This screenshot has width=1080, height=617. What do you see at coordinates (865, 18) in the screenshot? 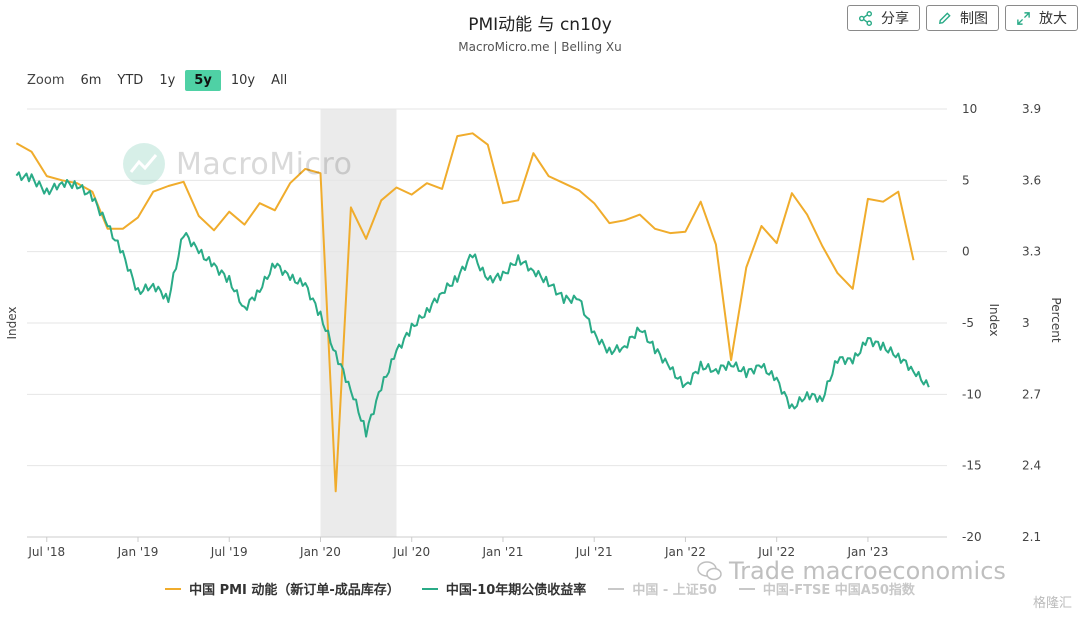
I see `share-icon` at bounding box center [865, 18].